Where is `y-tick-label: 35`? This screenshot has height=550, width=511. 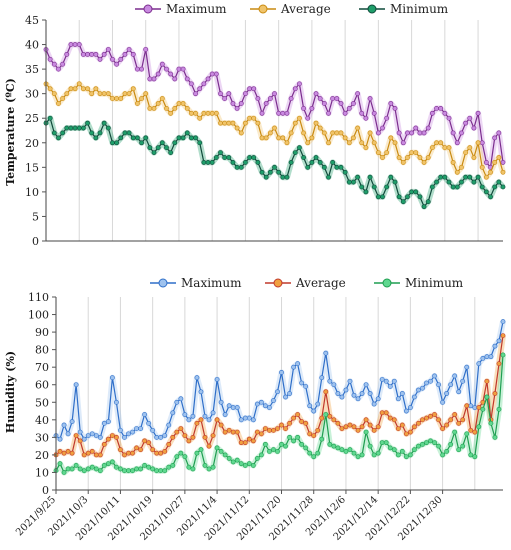
y-tick-label: 35 is located at coordinates (32, 69).